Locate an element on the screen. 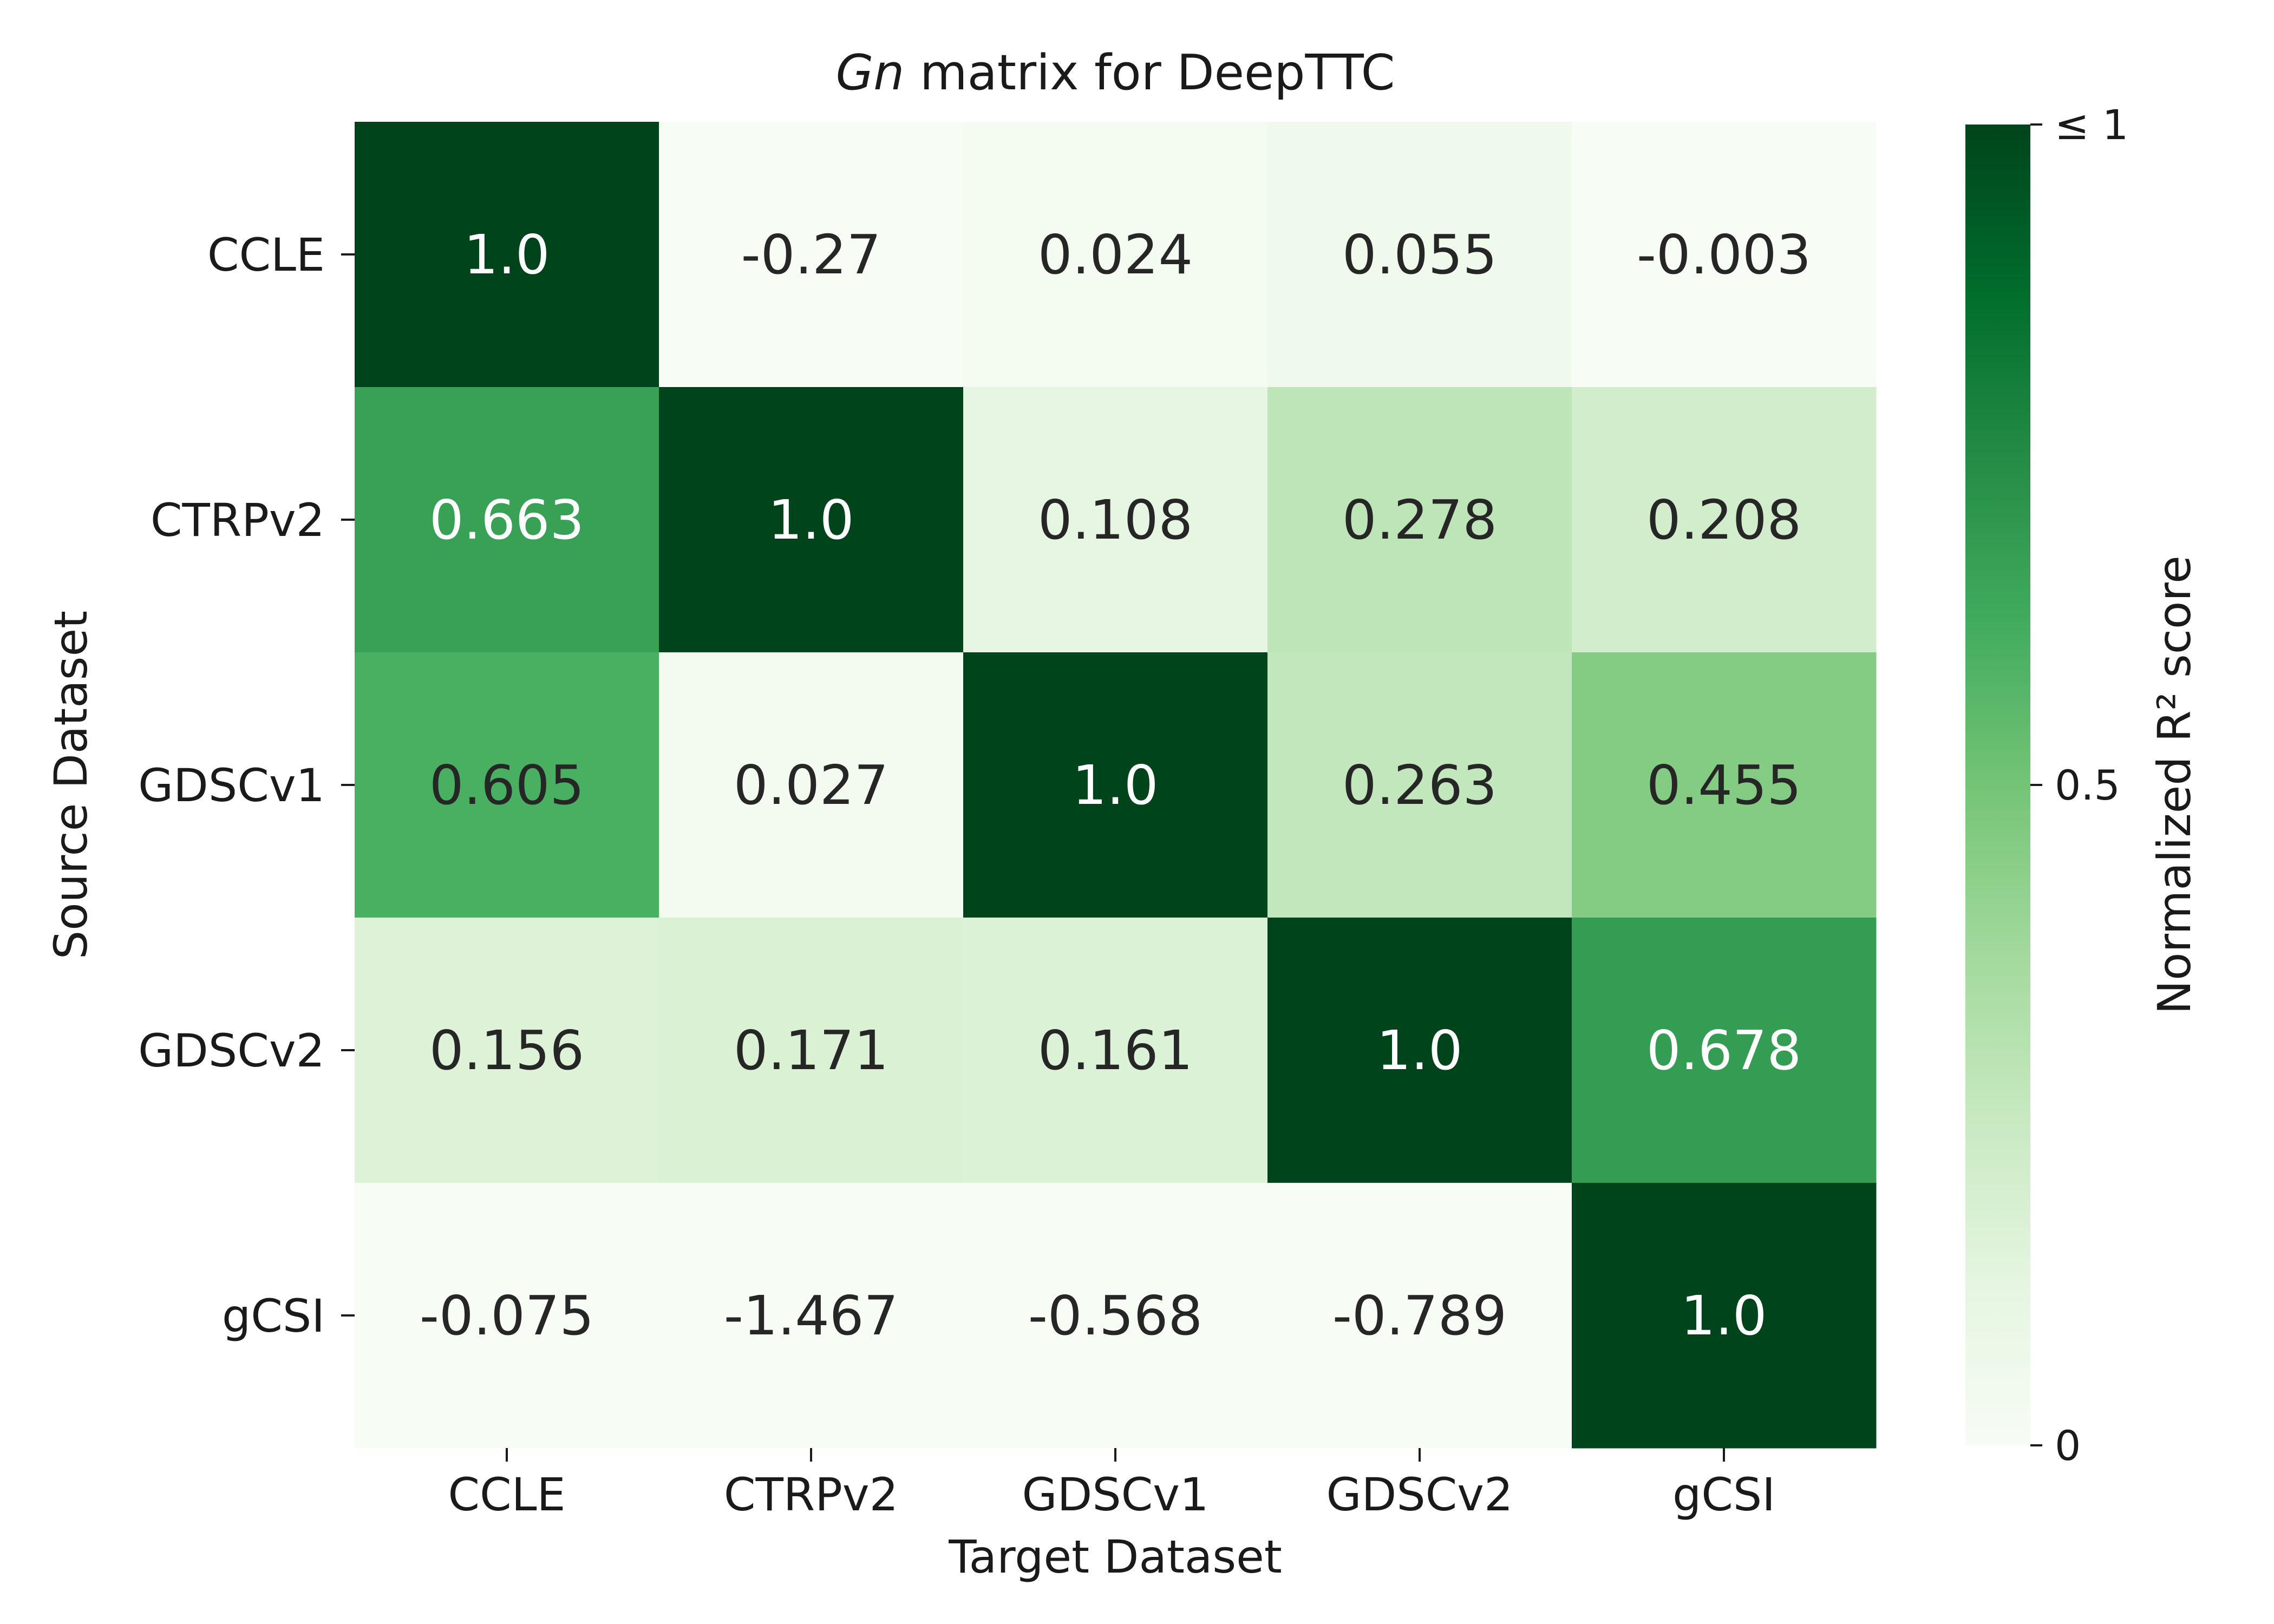 Image resolution: width=2274 pixels, height=1624 pixels. cell-value-label: -0.789 is located at coordinates (1419, 1316).